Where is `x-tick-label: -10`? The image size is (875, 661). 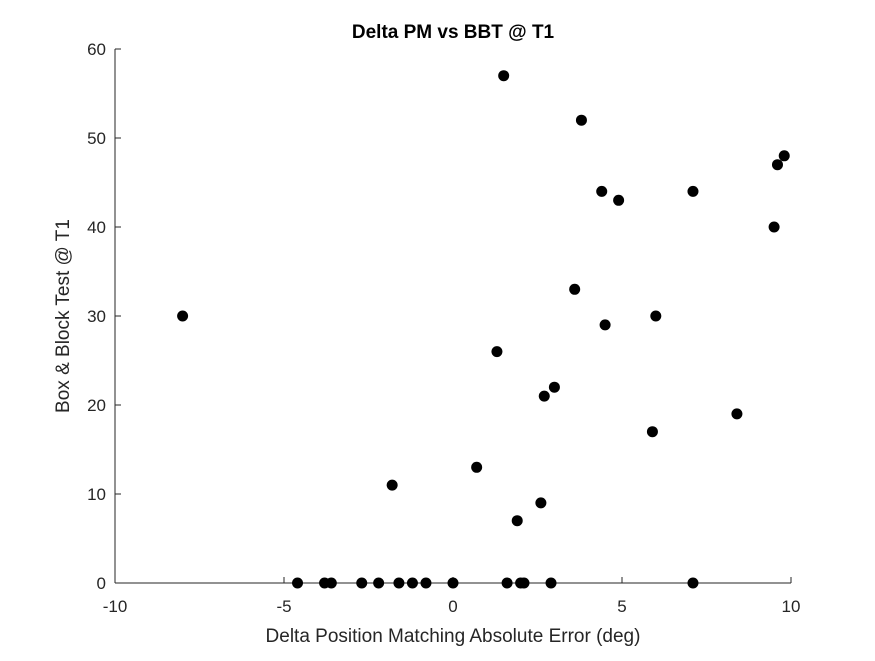
x-tick-label: -10 is located at coordinates (115, 606).